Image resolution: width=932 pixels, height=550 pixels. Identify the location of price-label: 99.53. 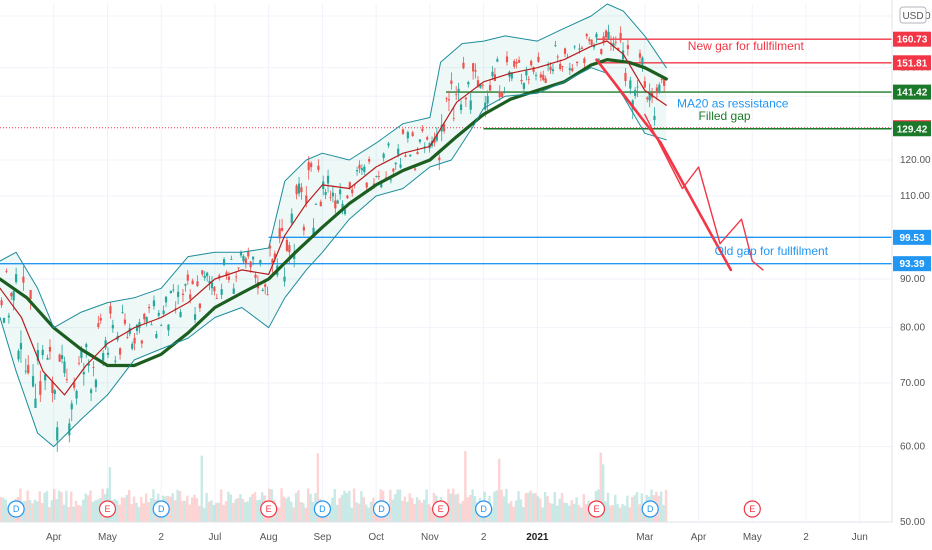
(911, 238).